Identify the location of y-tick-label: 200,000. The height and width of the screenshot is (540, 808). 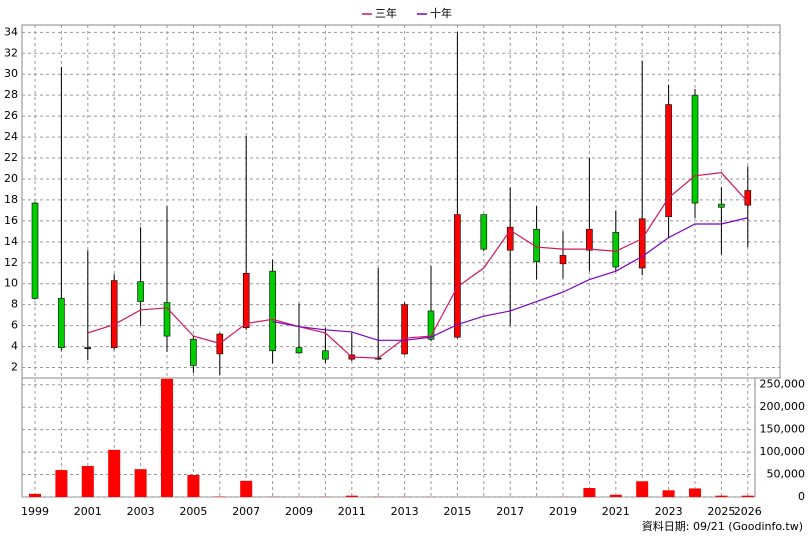
(783, 406).